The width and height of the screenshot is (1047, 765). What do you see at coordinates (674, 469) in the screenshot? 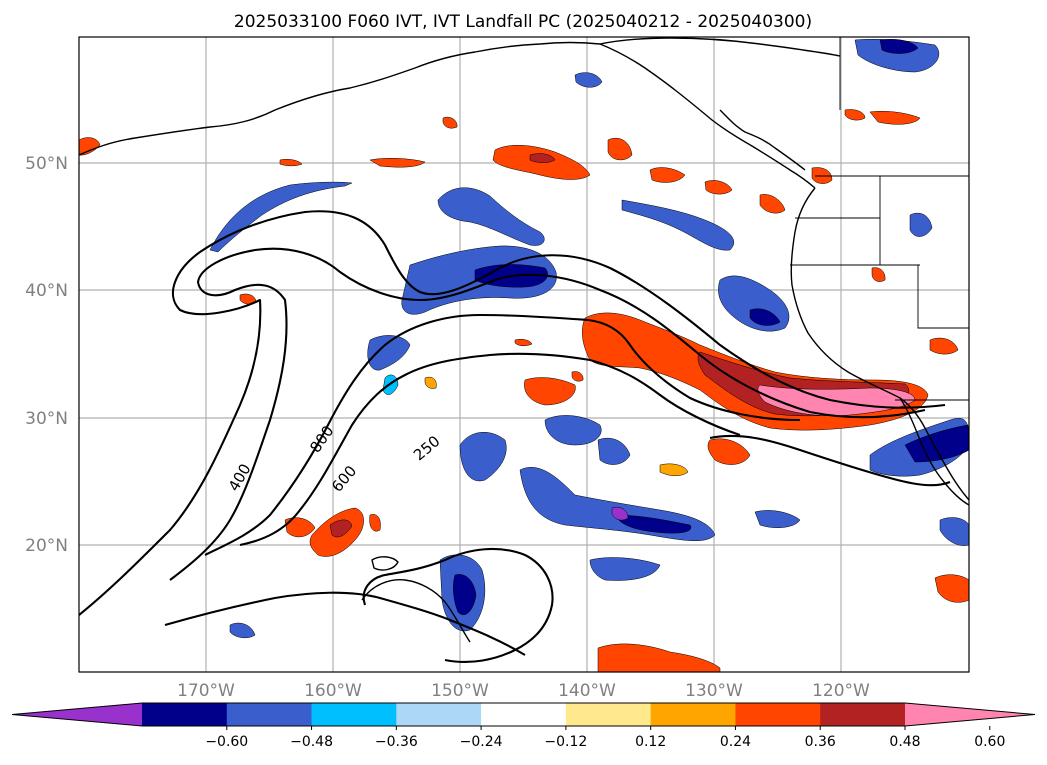
I see `pos-region-center-yellow` at bounding box center [674, 469].